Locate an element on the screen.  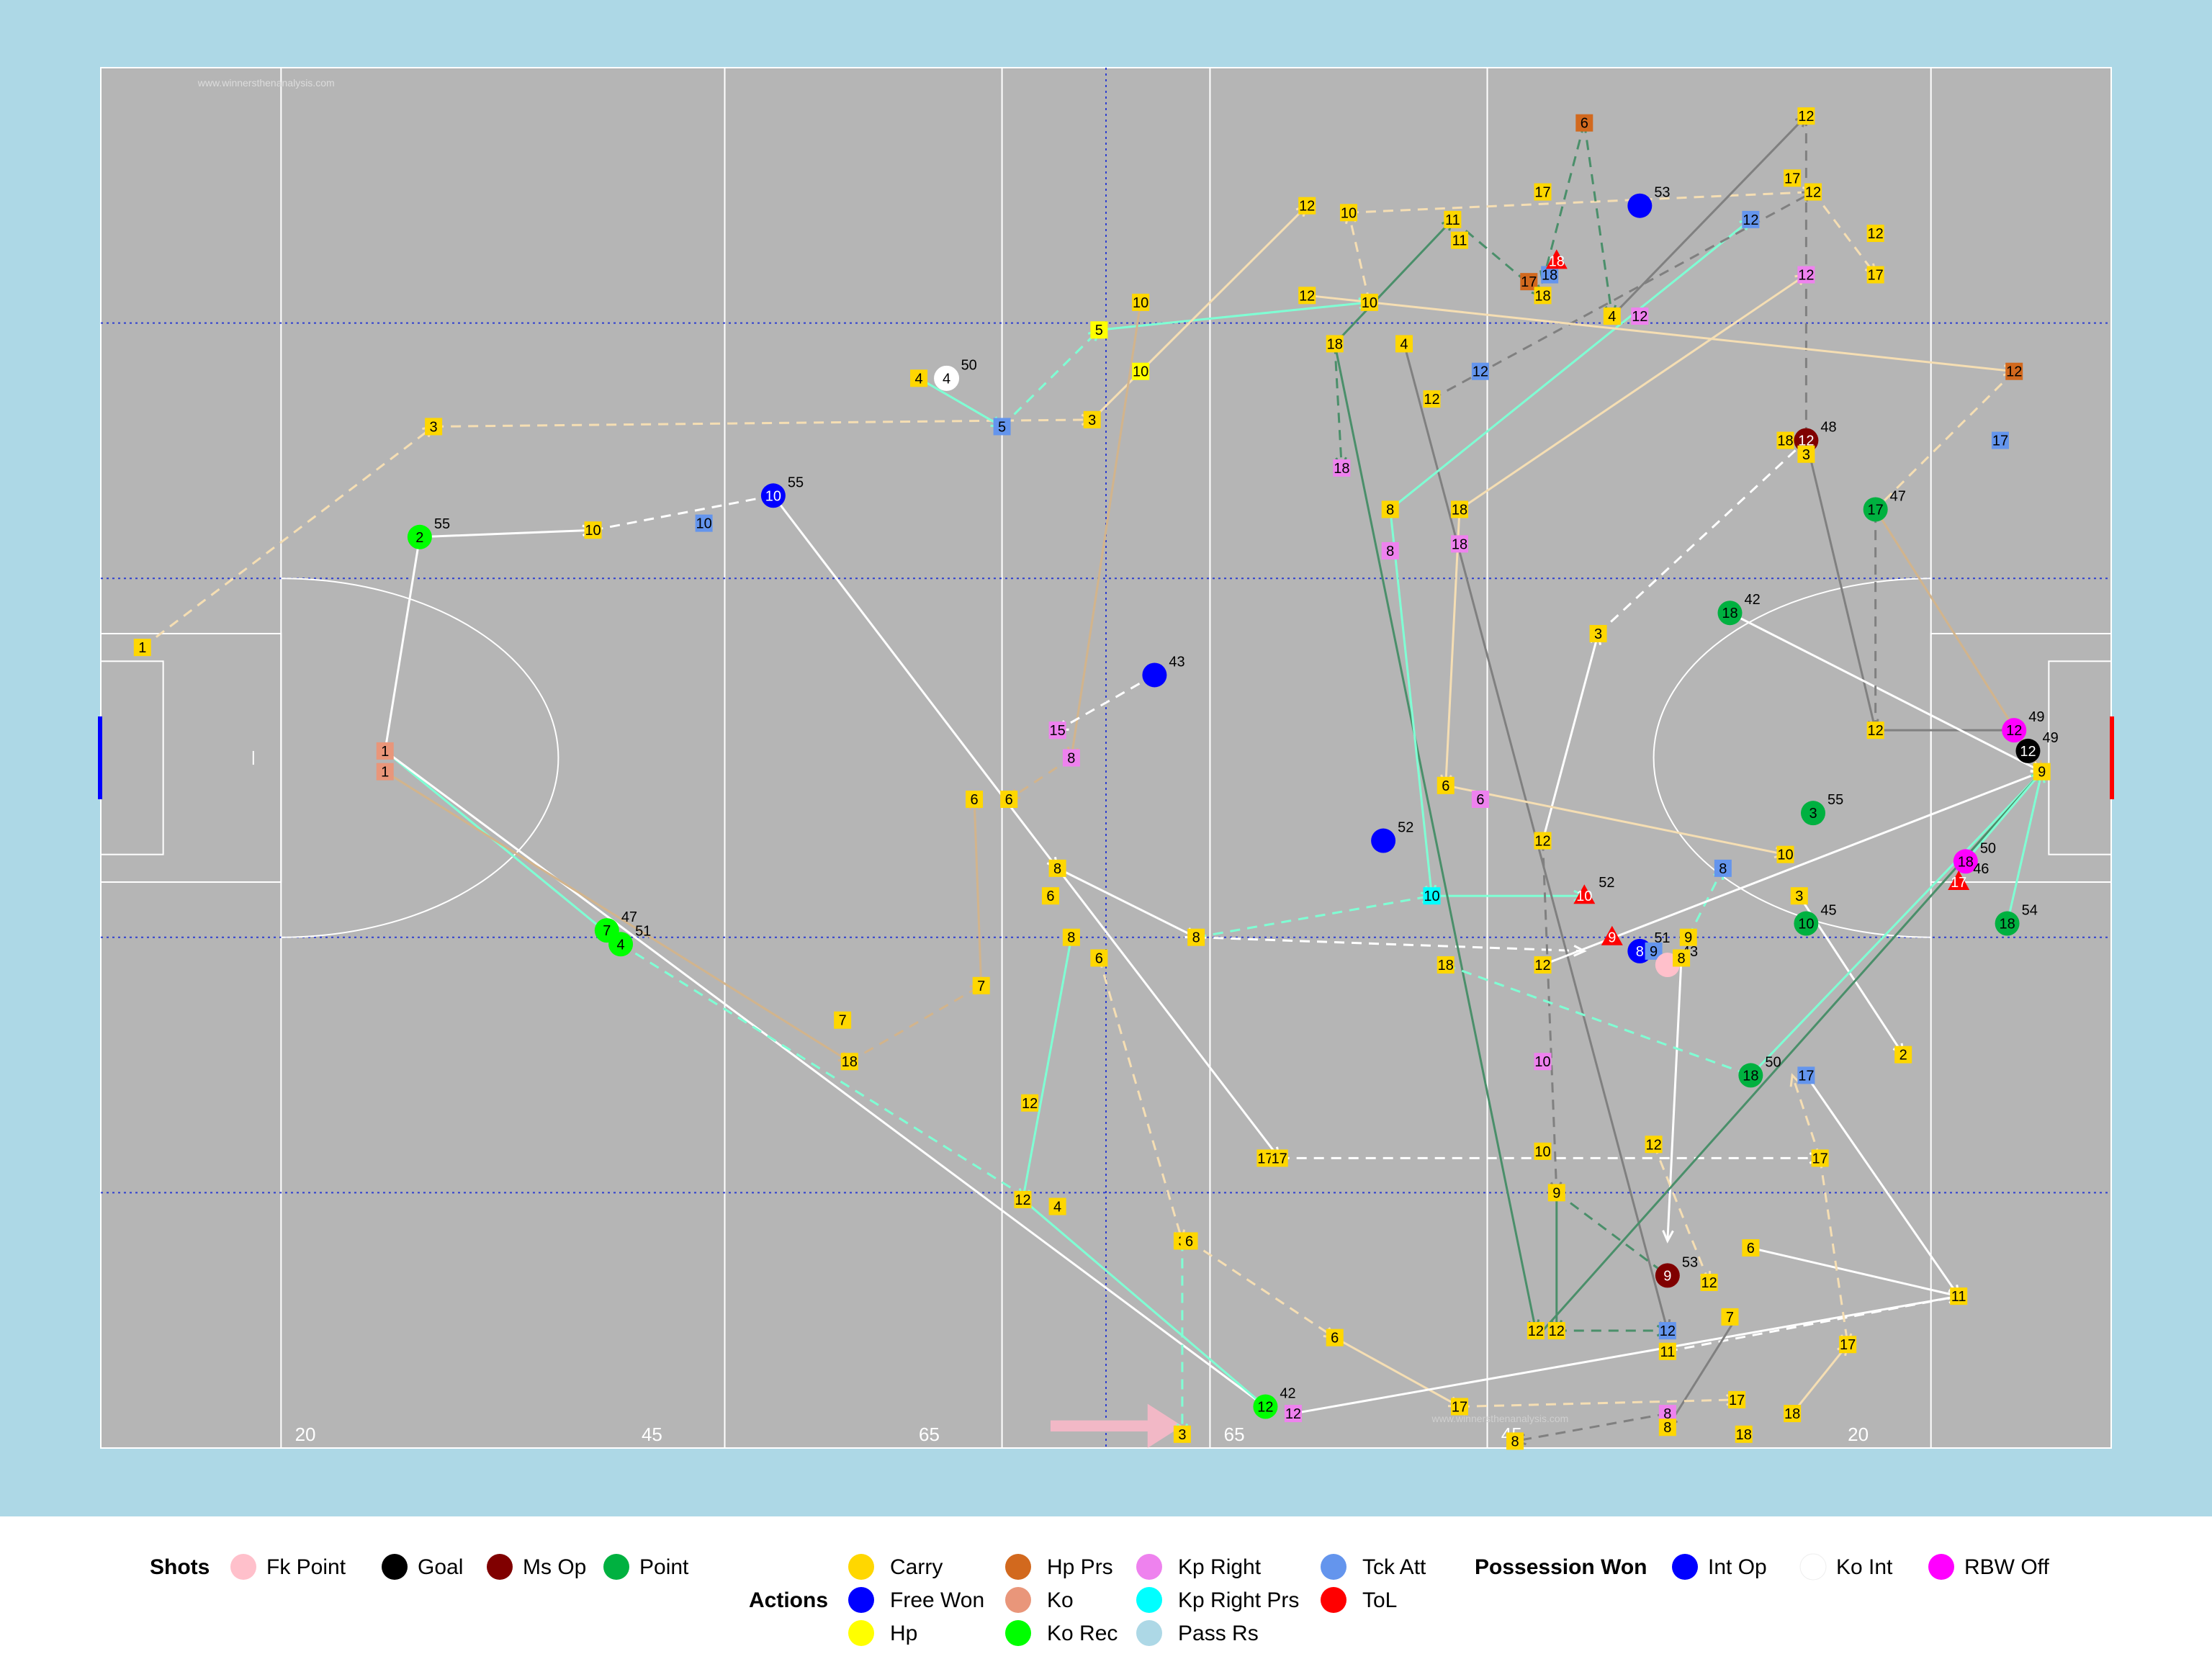
legend-group-title: Shots is located at coordinates (180, 1567).